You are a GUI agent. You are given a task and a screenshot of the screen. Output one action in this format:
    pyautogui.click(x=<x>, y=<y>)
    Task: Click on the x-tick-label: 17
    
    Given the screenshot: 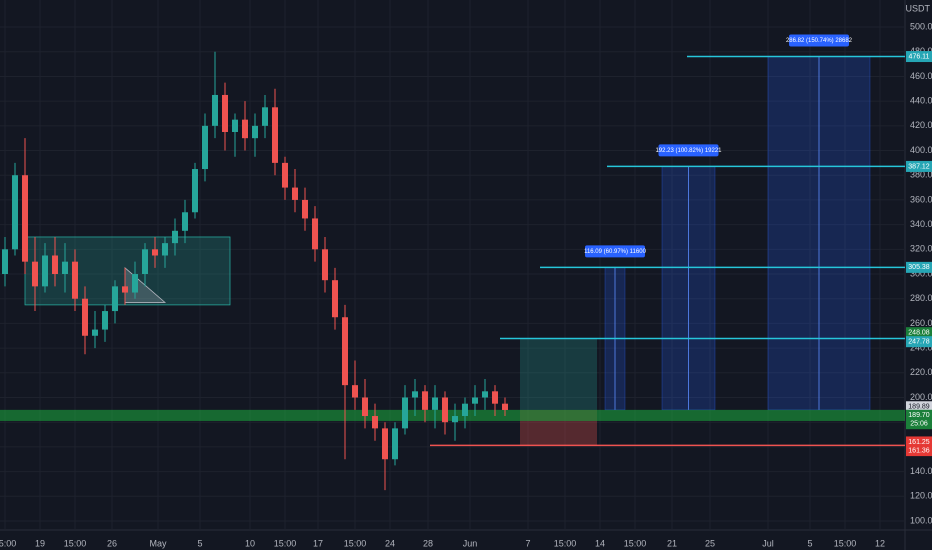 What is the action you would take?
    pyautogui.click(x=318, y=543)
    